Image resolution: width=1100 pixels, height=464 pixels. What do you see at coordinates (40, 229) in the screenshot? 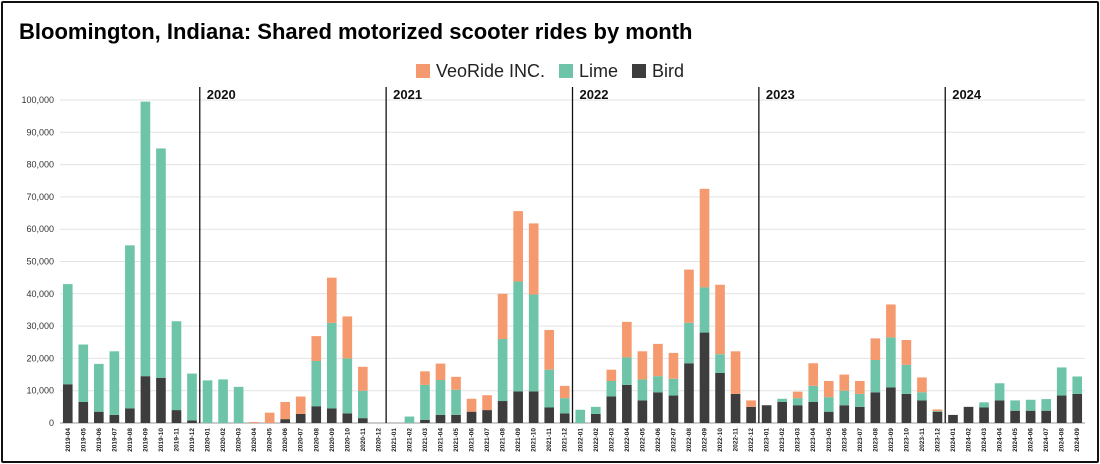
I see `y-tick-label: 60,000` at bounding box center [40, 229].